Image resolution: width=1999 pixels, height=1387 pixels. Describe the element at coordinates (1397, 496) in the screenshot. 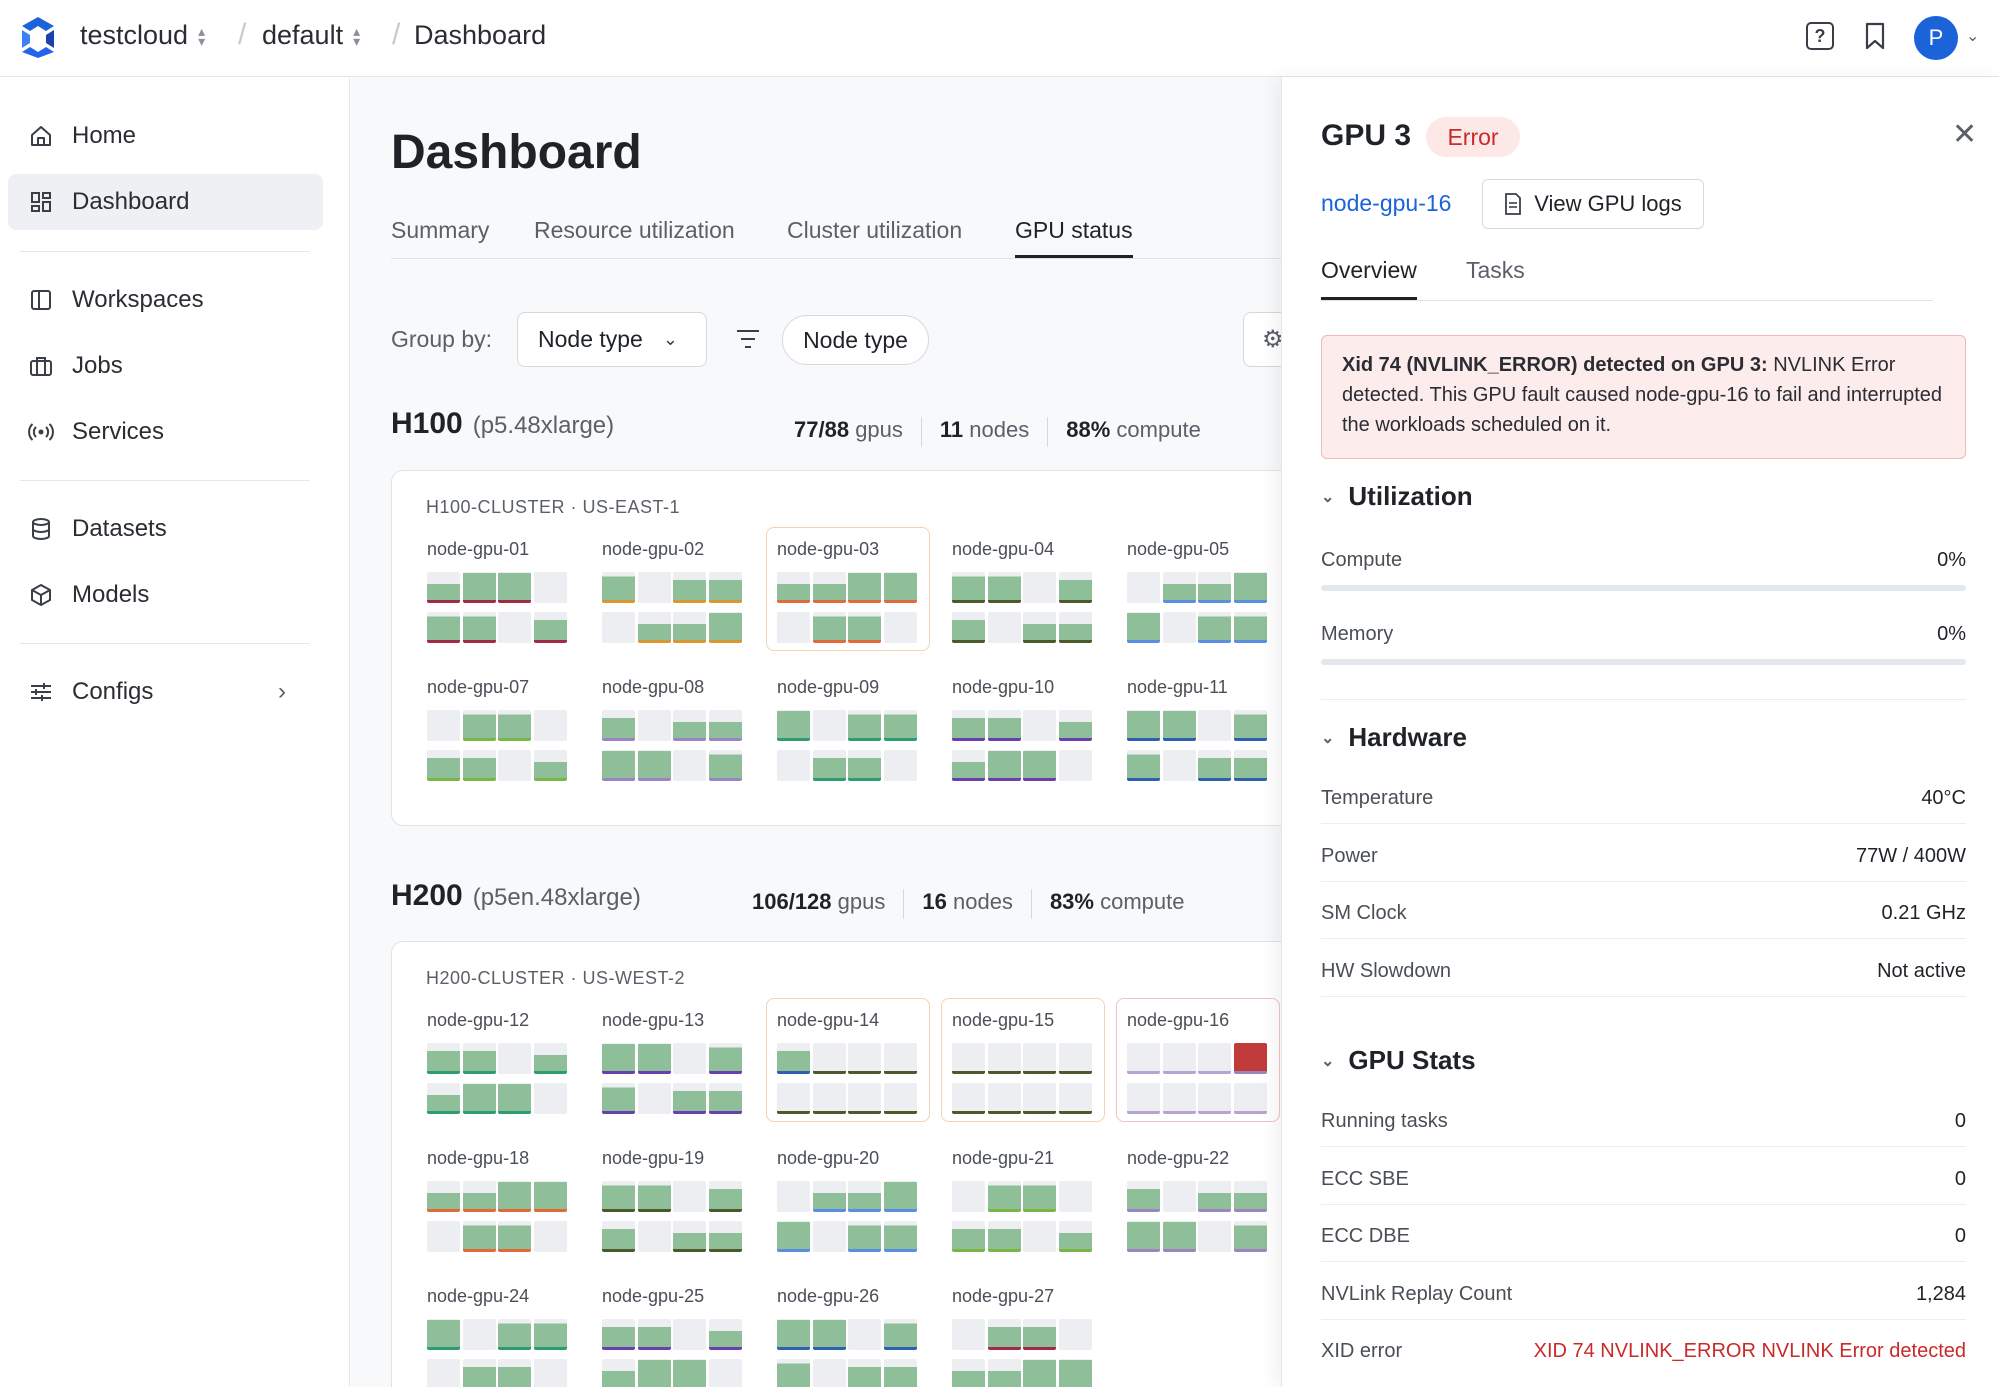

I see `section-utilization: ⌄ Utilization` at that location.